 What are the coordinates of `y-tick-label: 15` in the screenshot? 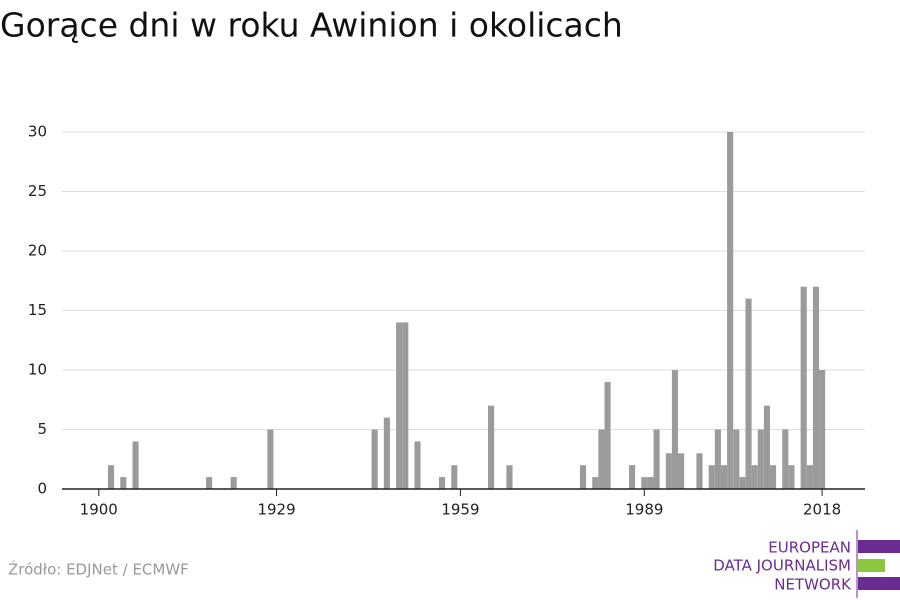 It's located at (37, 310).